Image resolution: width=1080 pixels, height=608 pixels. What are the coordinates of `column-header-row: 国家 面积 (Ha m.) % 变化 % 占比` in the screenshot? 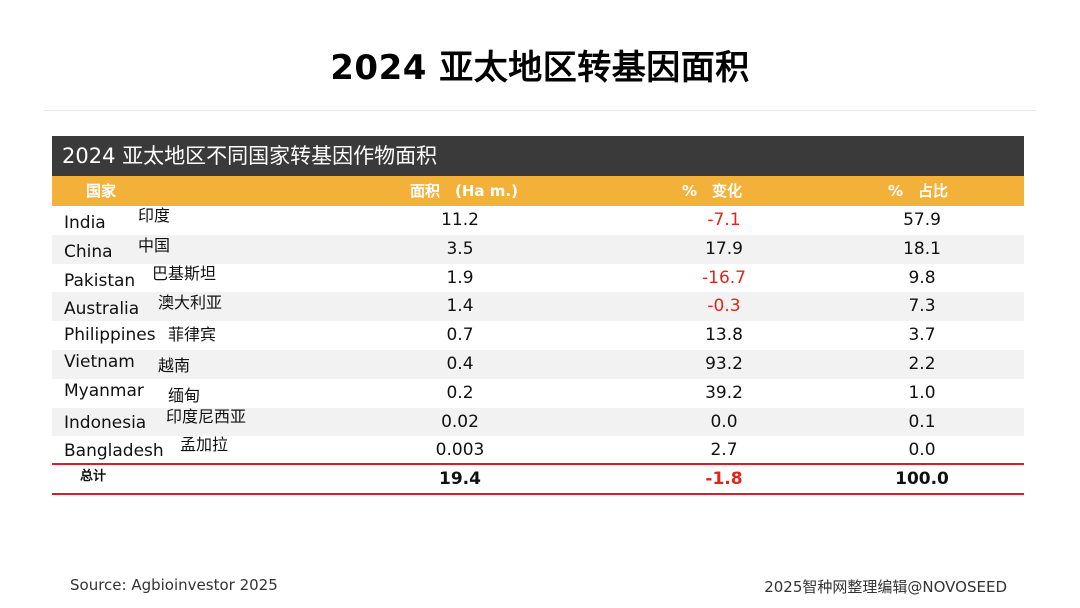 It's located at (538, 191).